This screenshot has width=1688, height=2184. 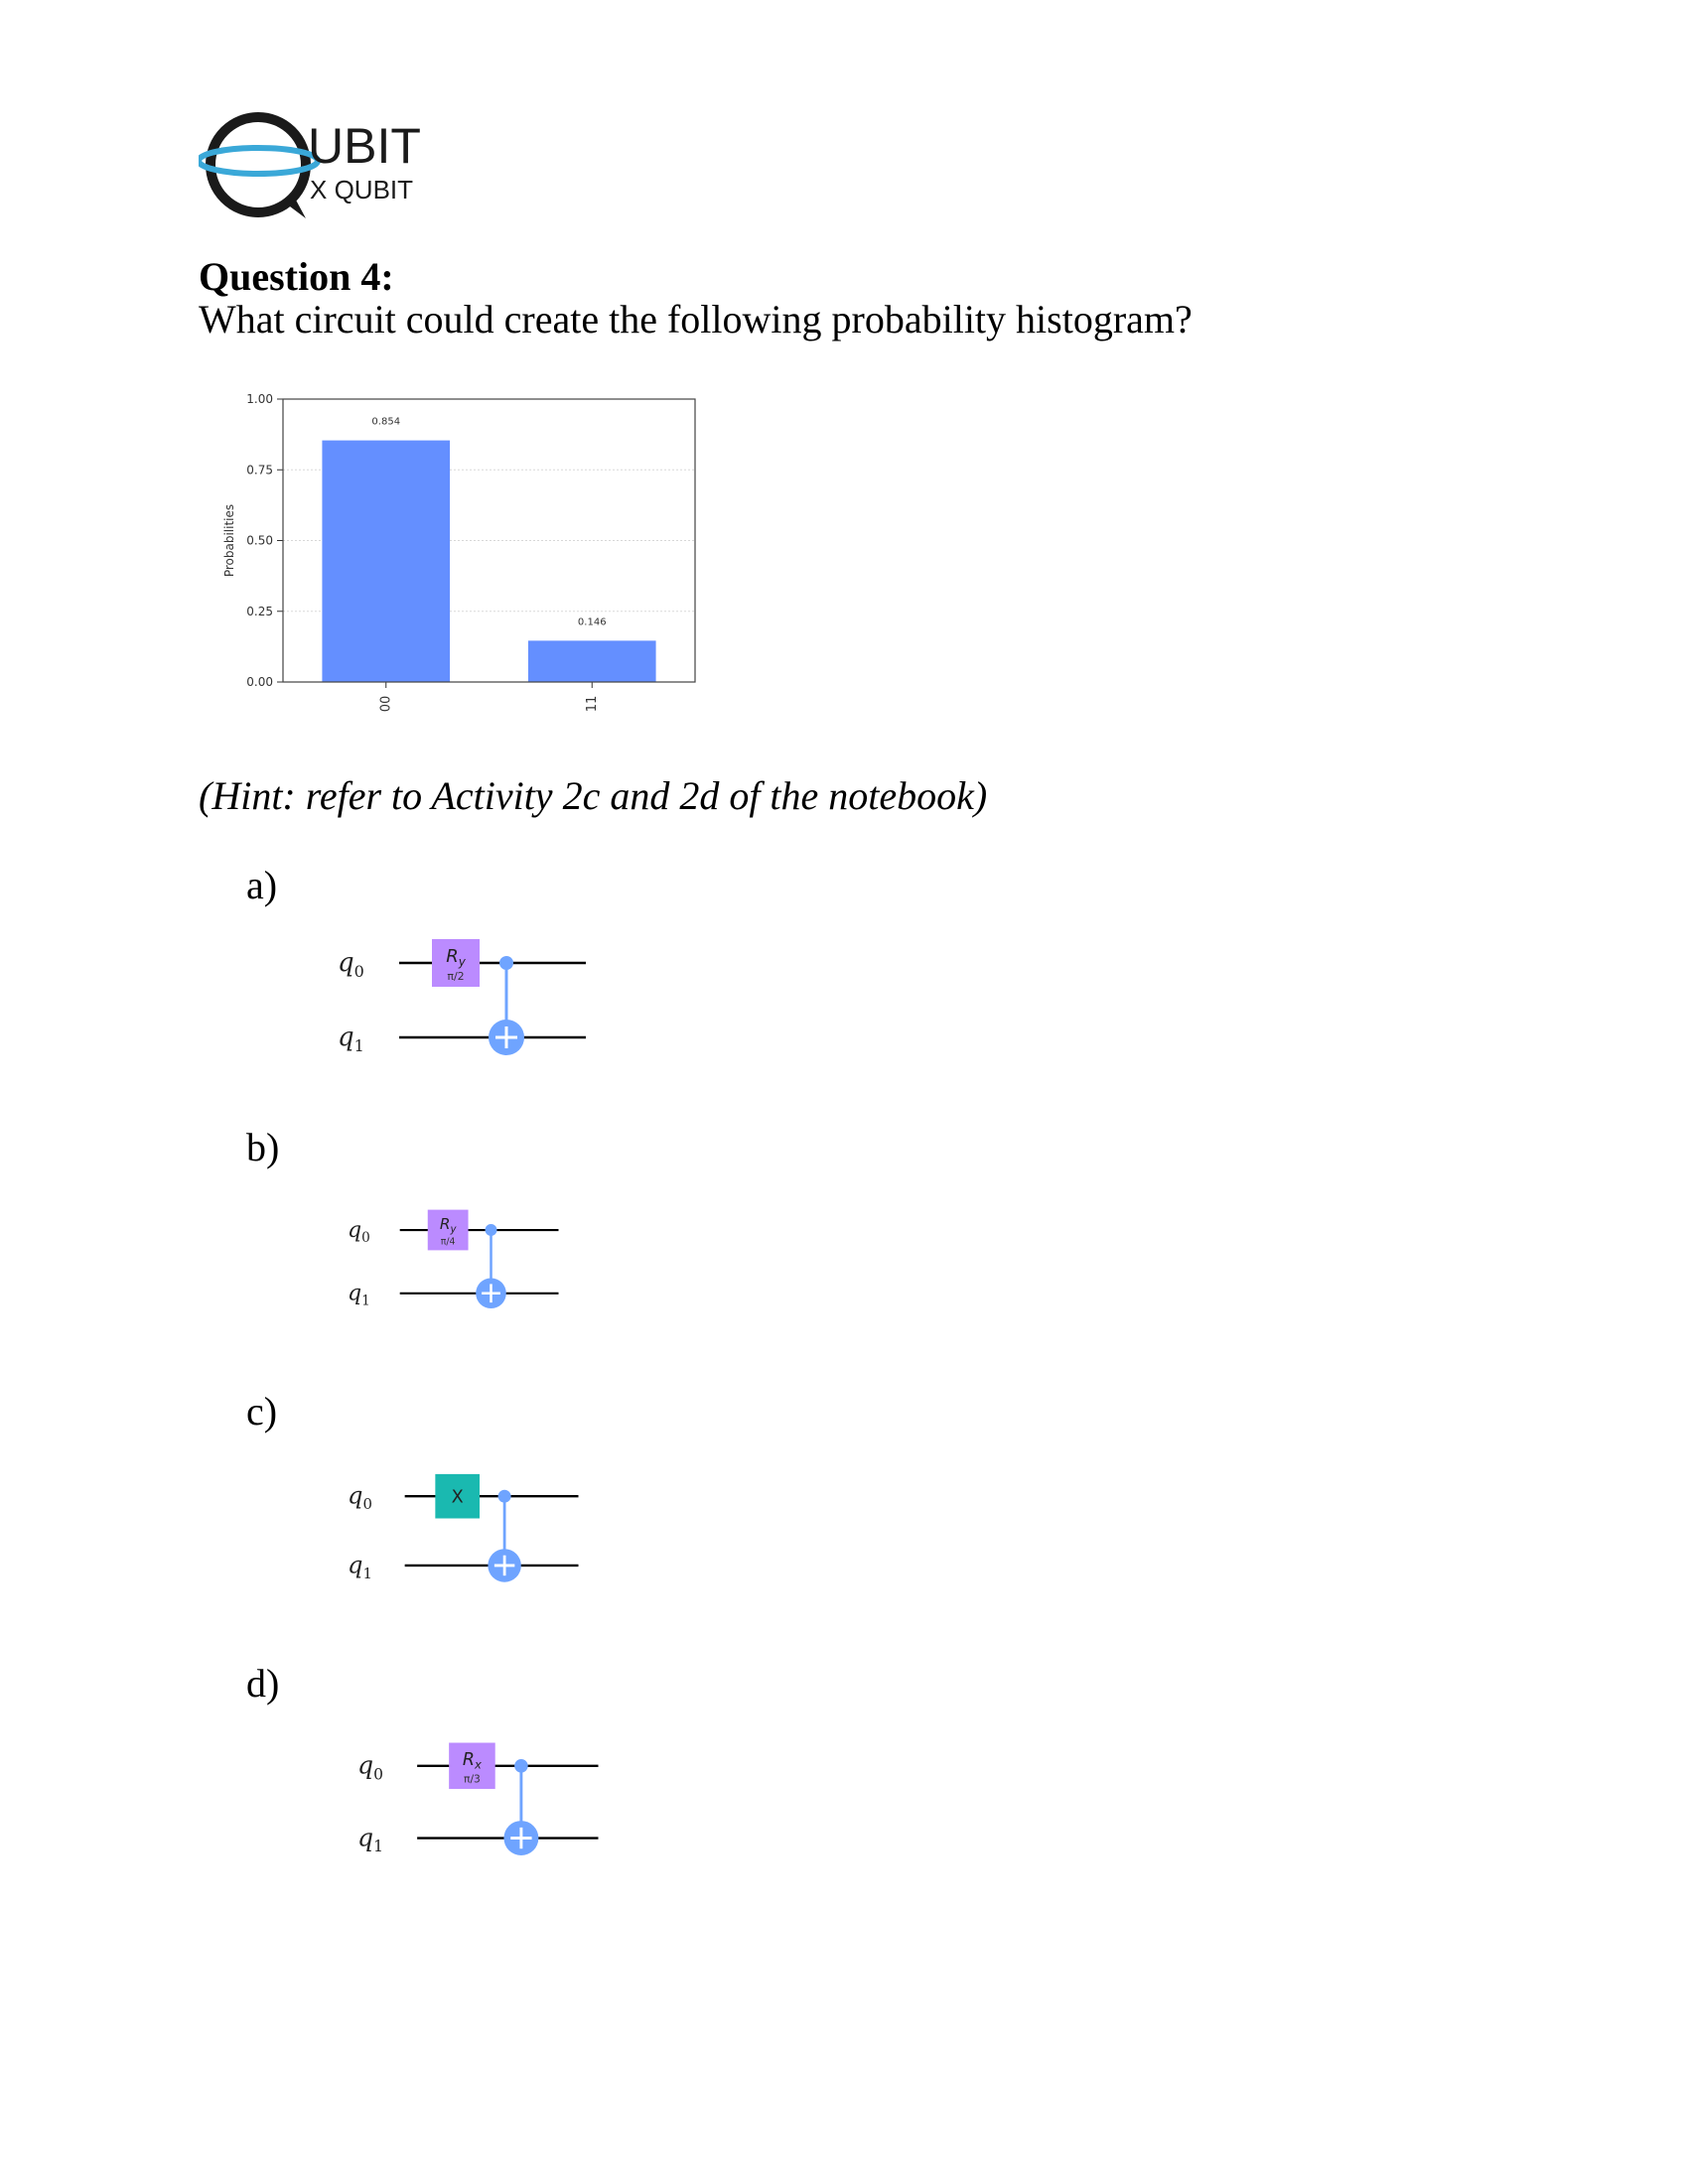 I want to click on gate-label: X, so click(x=458, y=1498).